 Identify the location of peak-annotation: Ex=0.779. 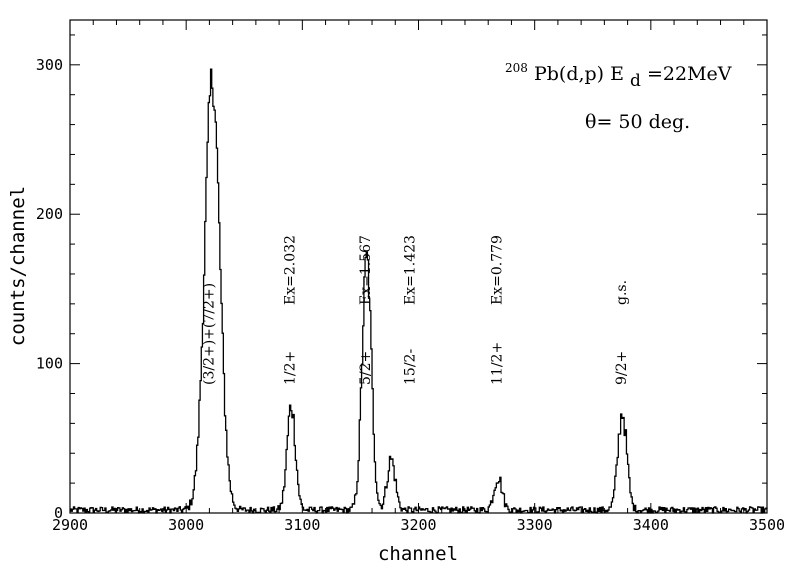
(497, 270).